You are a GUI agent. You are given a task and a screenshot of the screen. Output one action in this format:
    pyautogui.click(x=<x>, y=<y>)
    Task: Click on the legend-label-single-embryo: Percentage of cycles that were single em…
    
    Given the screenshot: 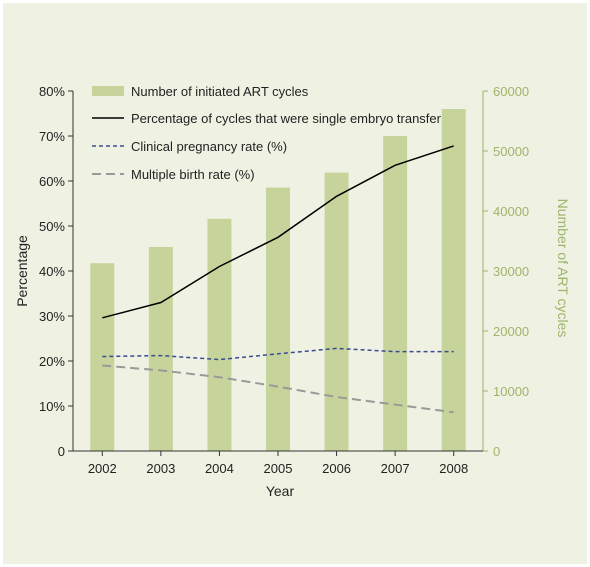 What is the action you would take?
    pyautogui.click(x=286, y=118)
    